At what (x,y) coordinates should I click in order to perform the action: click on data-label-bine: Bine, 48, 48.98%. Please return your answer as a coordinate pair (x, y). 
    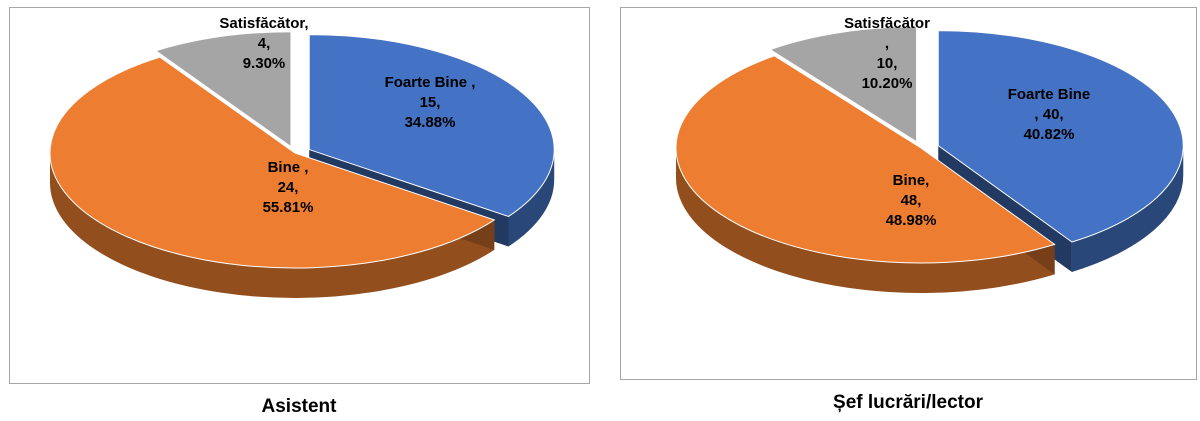
    Looking at the image, I should click on (911, 200).